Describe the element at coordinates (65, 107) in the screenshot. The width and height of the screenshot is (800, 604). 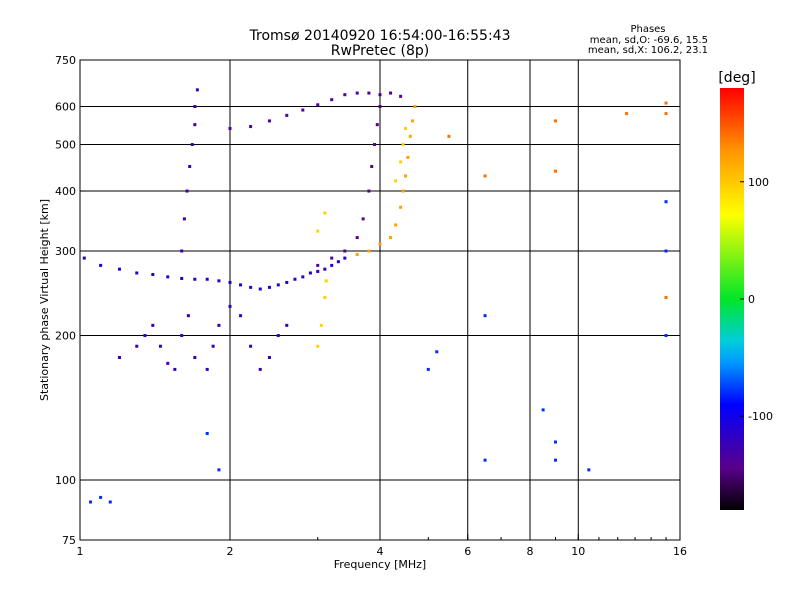
I see `y-tick-label: 600` at that location.